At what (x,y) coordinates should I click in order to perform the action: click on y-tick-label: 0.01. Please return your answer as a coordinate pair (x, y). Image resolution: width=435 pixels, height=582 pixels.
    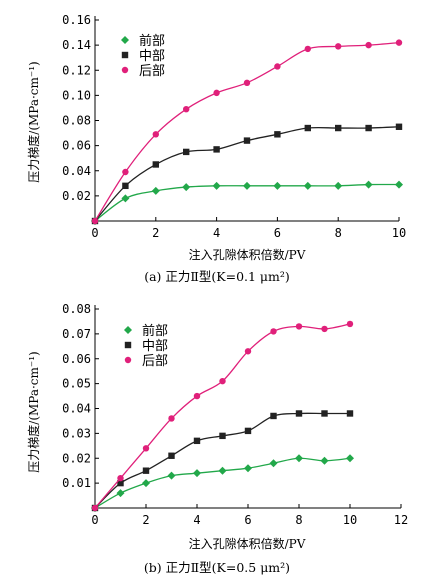
    Looking at the image, I should click on (76, 483).